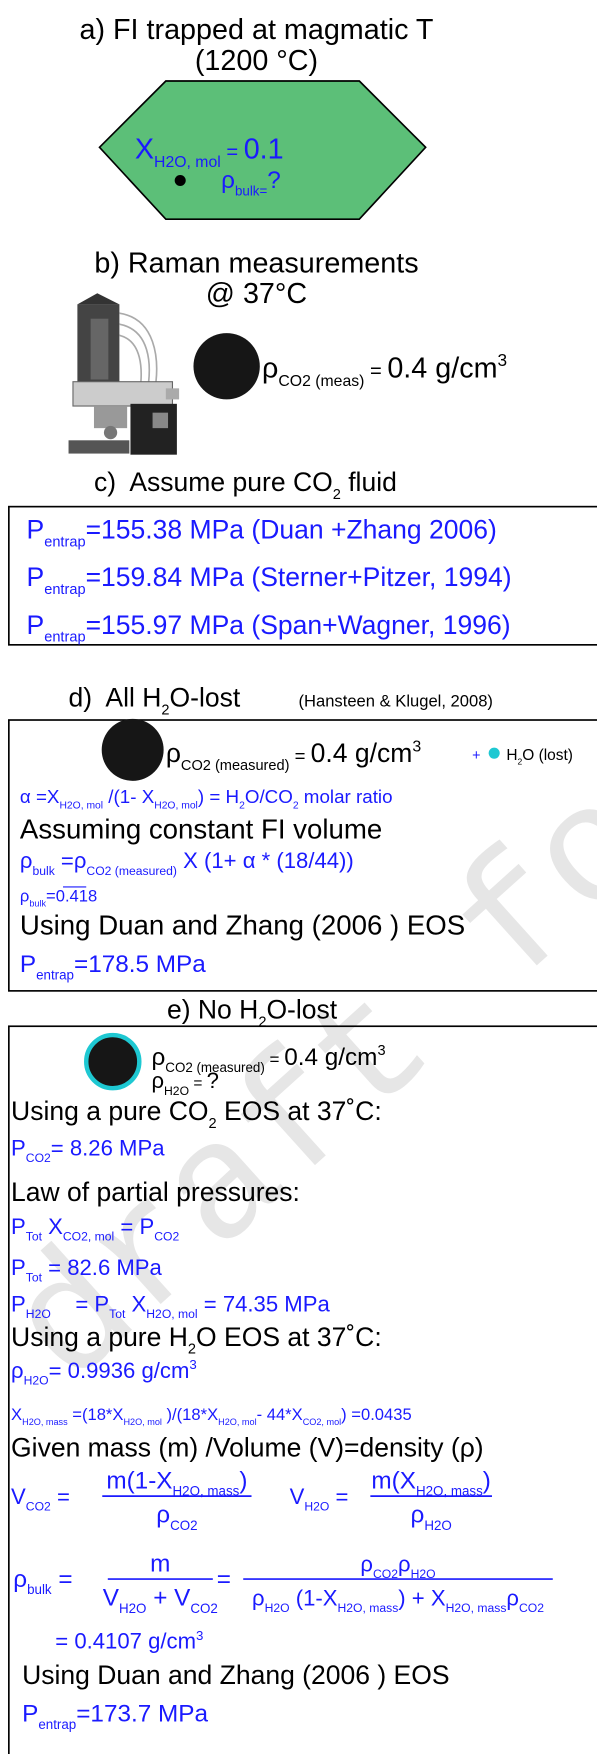 Image resolution: width=597 pixels, height=1754 pixels. Describe the element at coordinates (88, 1237) in the screenshot. I see `text-segment: CO2, mol` at that location.